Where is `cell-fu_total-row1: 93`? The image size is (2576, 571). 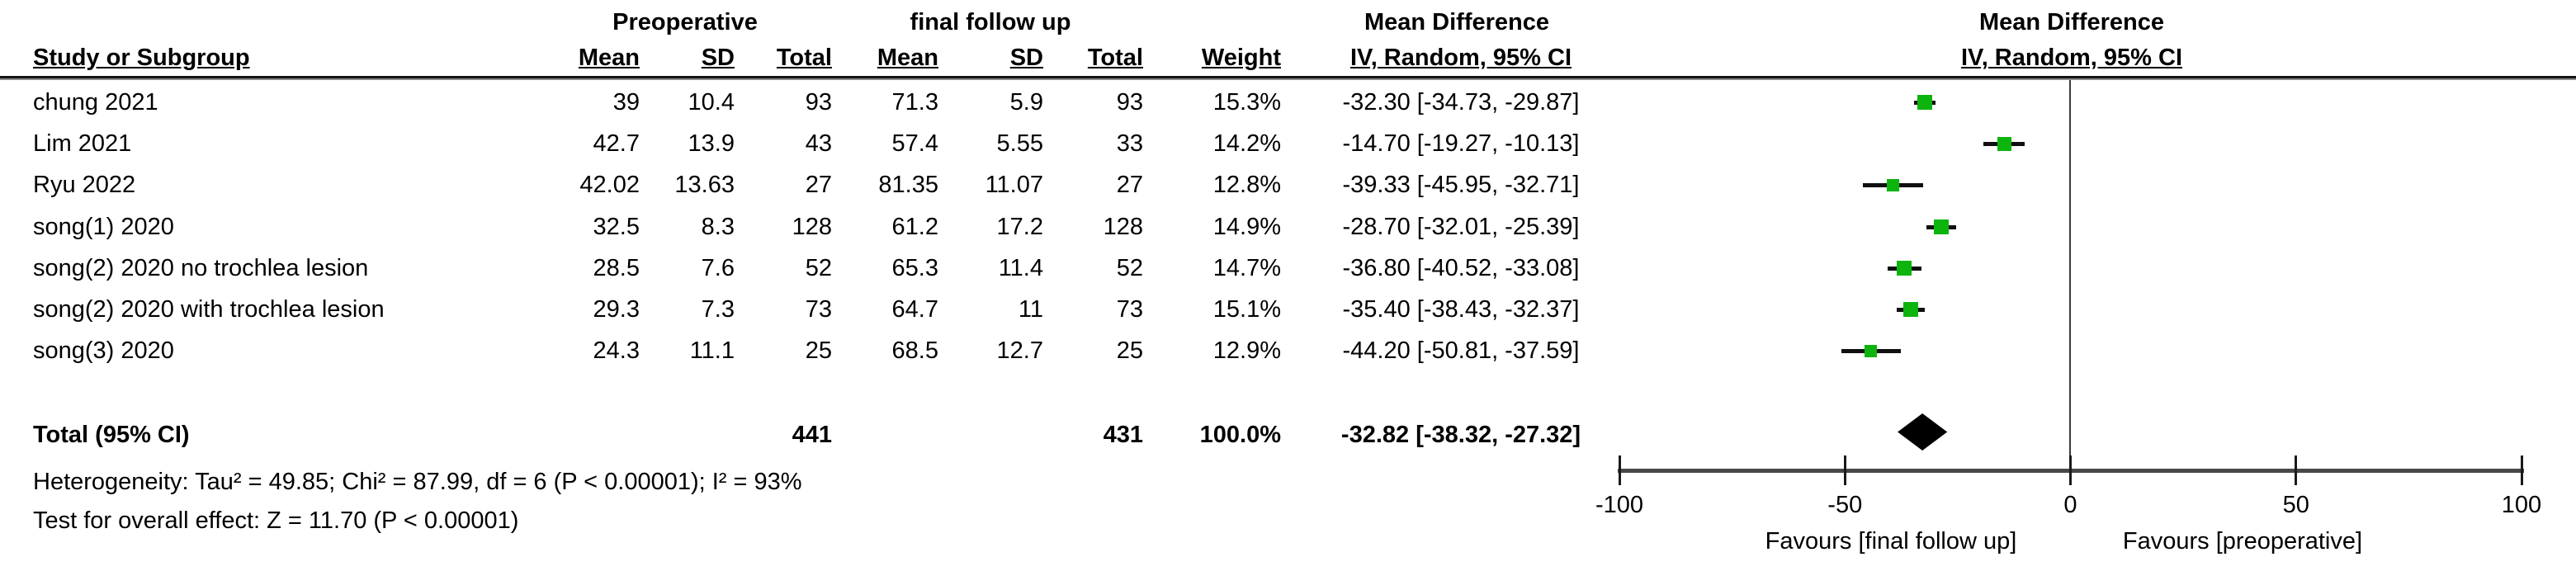 cell-fu_total-row1: 93 is located at coordinates (1129, 103).